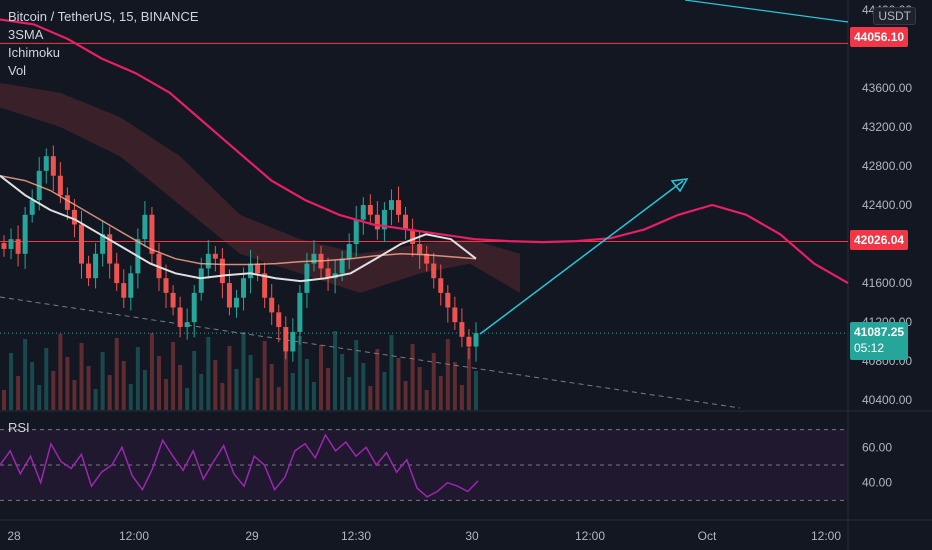 The height and width of the screenshot is (550, 932). I want to click on last-price-value: 41087.25, so click(879, 332).